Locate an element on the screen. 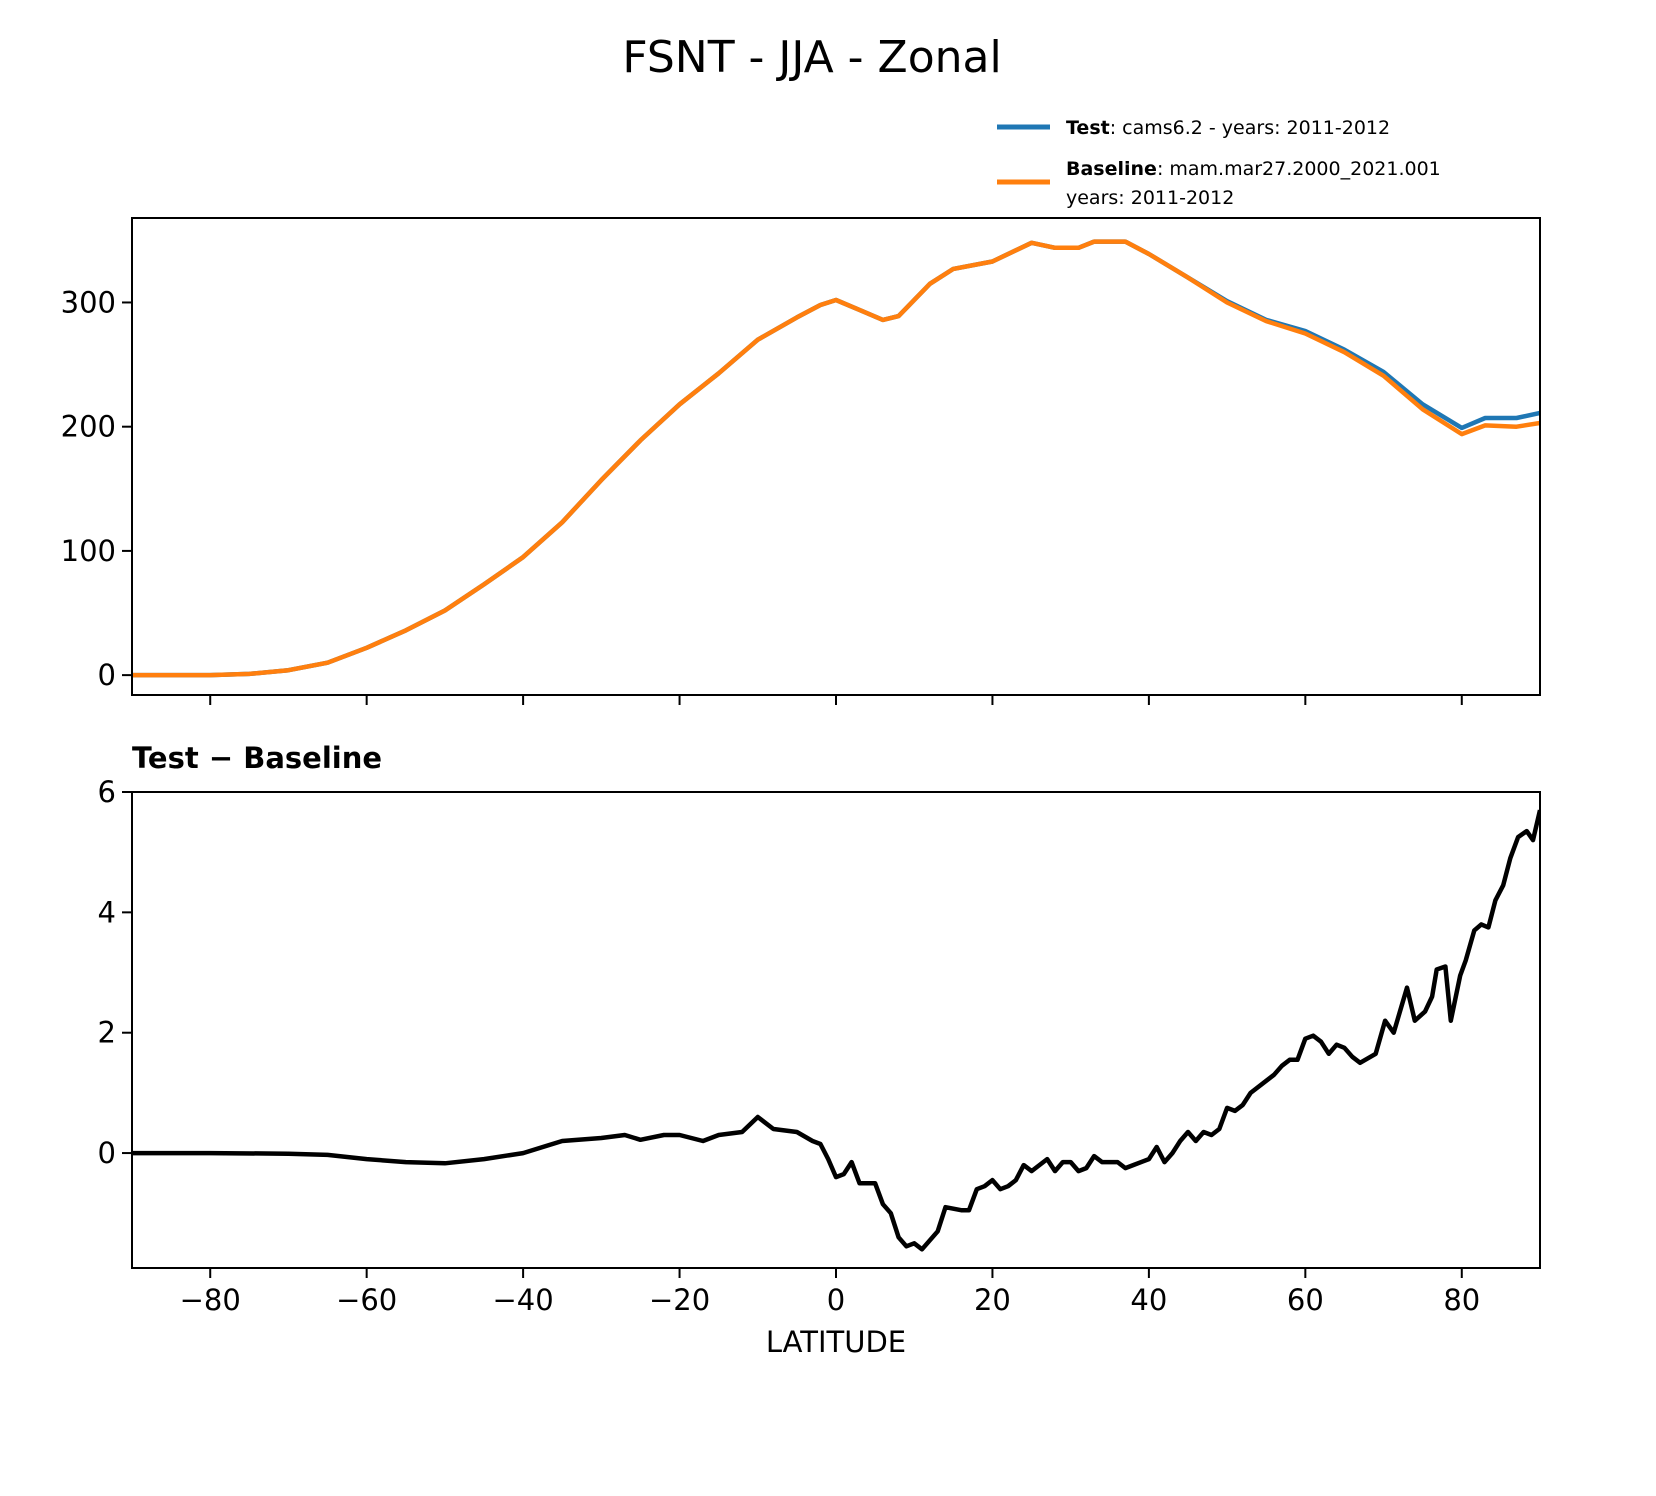  y-tick-label: 100 is located at coordinates (88, 551).